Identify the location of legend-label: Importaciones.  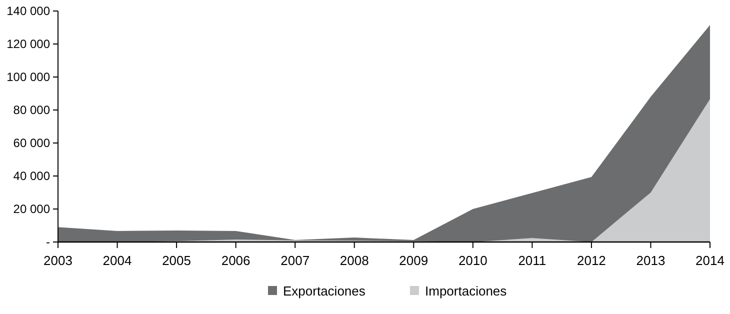
(466, 291).